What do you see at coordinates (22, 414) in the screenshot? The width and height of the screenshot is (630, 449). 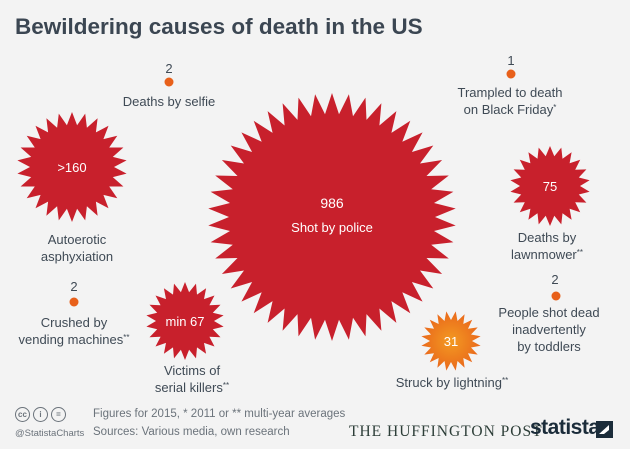 I see `cc-icon: cc` at bounding box center [22, 414].